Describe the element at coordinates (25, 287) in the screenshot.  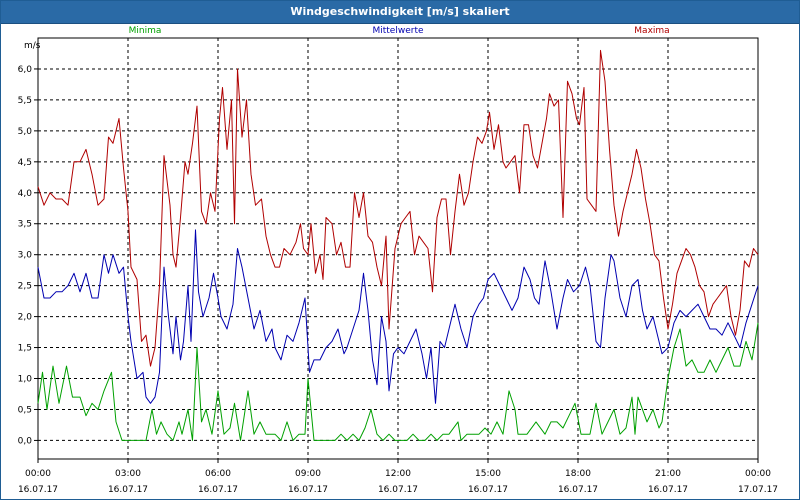
I see `y-tick-label: 2,5` at that location.